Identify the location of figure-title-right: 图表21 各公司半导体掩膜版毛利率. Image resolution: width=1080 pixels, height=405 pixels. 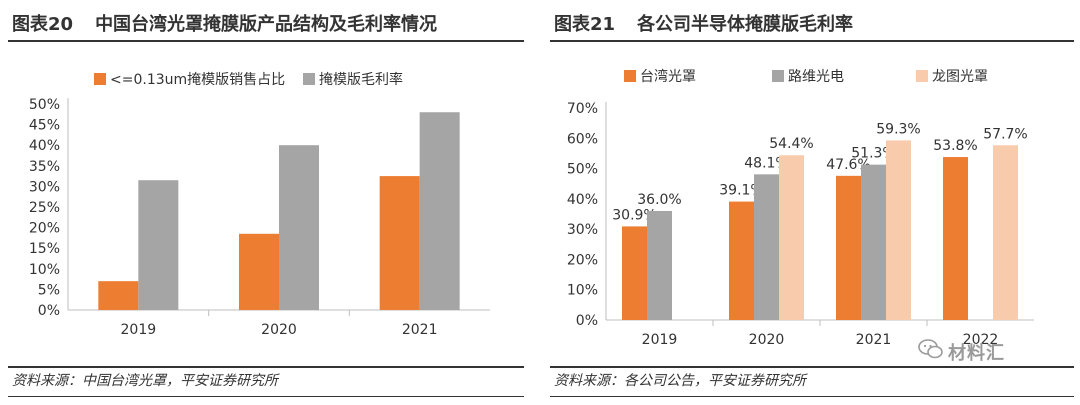
(703, 23).